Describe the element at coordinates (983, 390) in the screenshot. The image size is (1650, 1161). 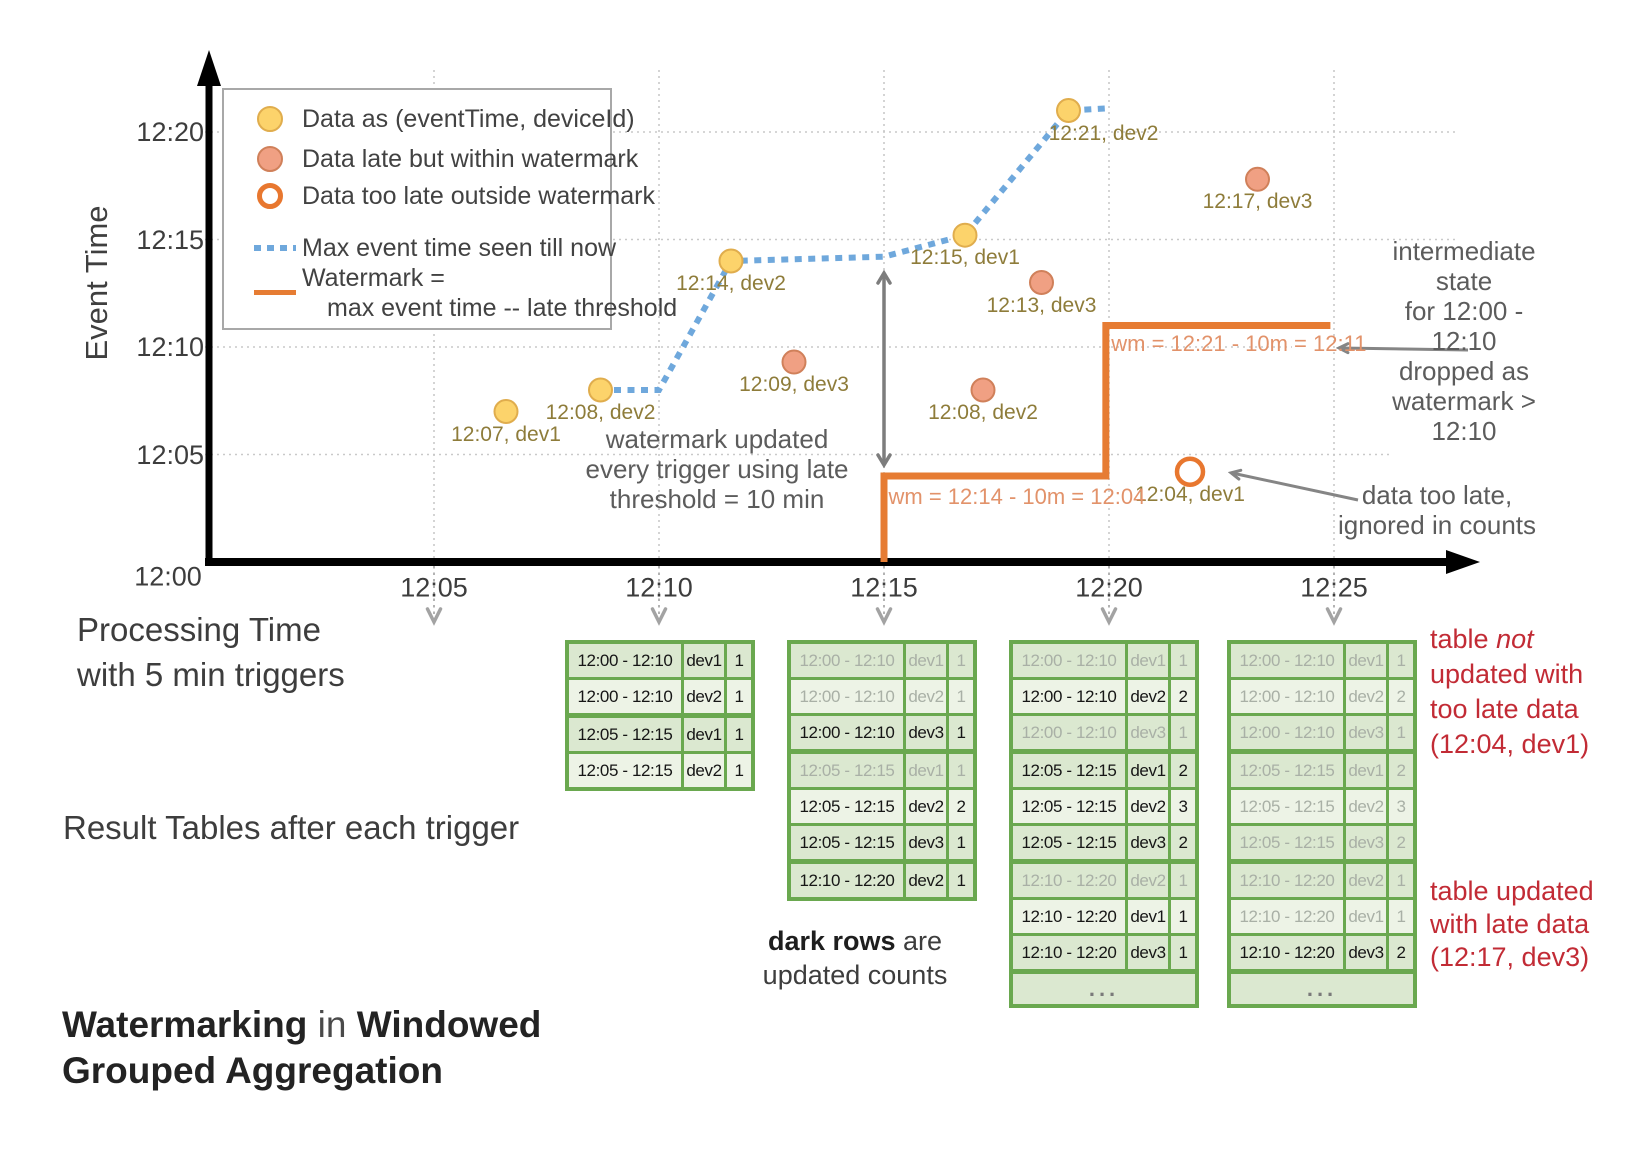
I see `data-point-12:08-dev2` at that location.